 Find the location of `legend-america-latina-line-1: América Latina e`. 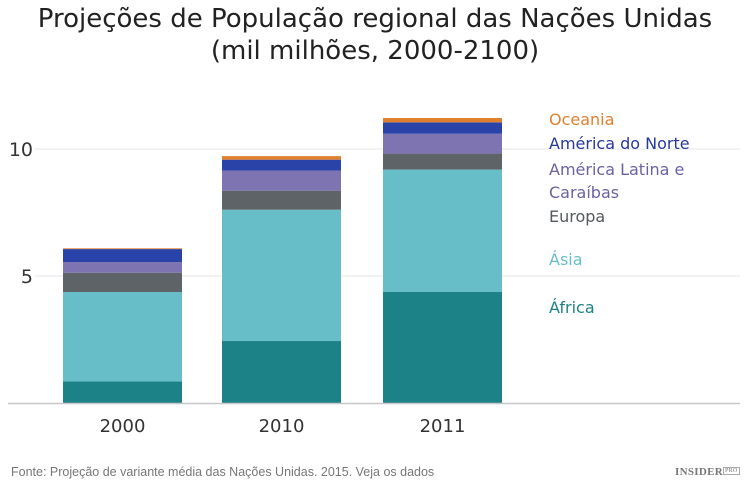

legend-america-latina-line-1: América Latina e is located at coordinates (617, 169).